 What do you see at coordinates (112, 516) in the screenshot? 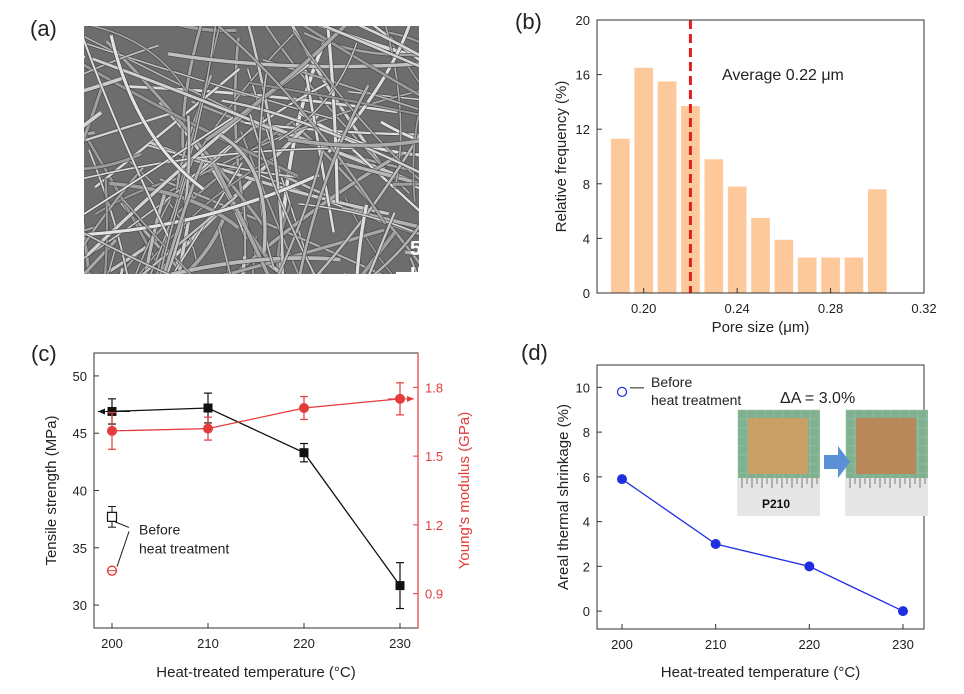
I see `before-tensile-marker` at bounding box center [112, 516].